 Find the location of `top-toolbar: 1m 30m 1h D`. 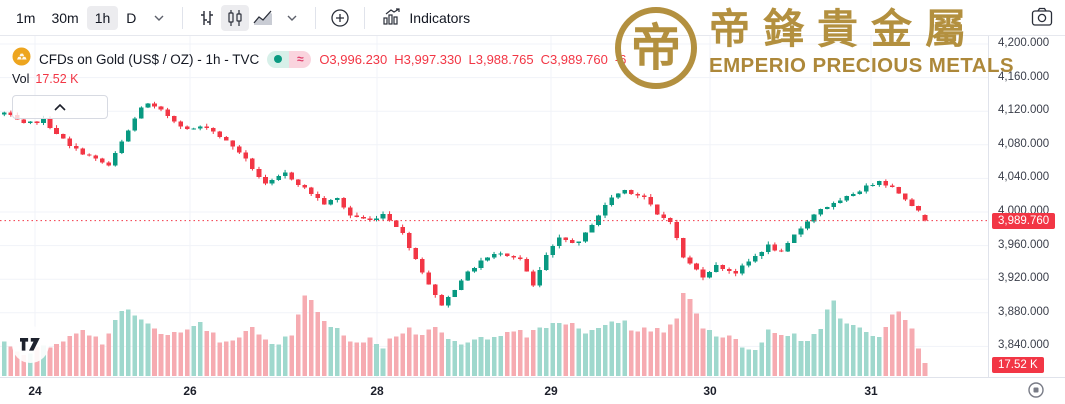

top-toolbar: 1m 30m 1h D is located at coordinates (532, 18).